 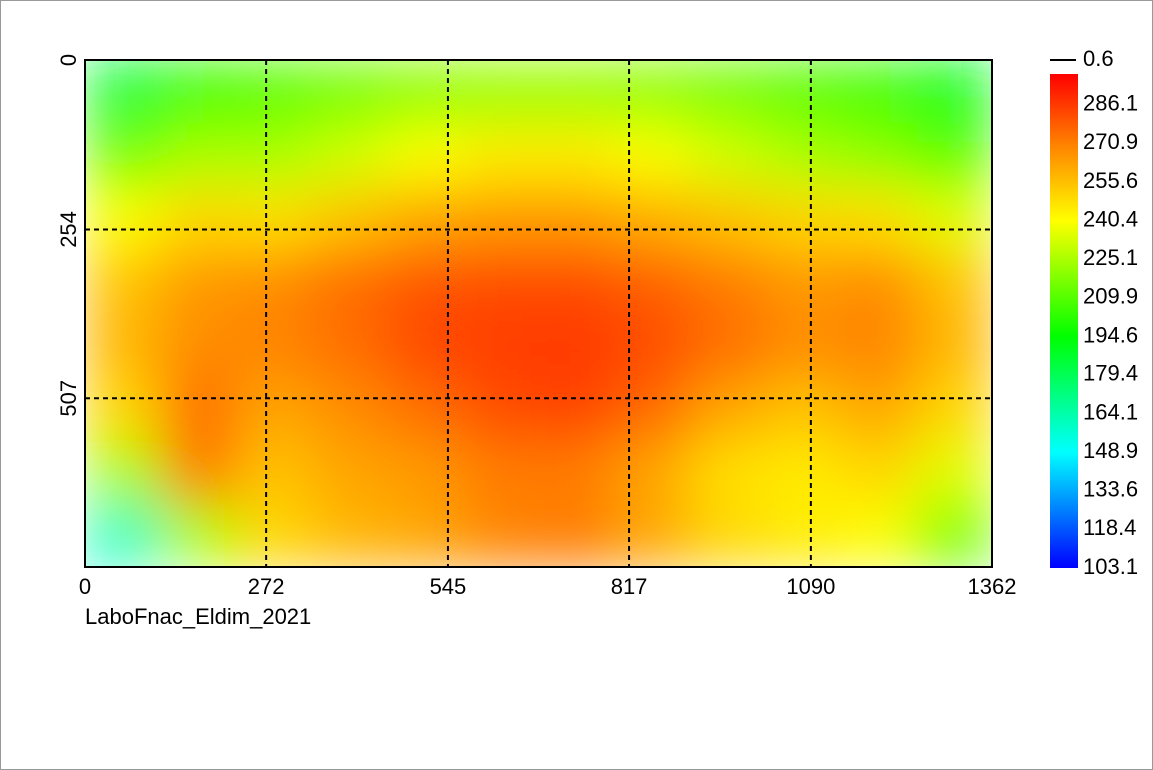 What do you see at coordinates (68, 60) in the screenshot?
I see `y-tick-label: 0` at bounding box center [68, 60].